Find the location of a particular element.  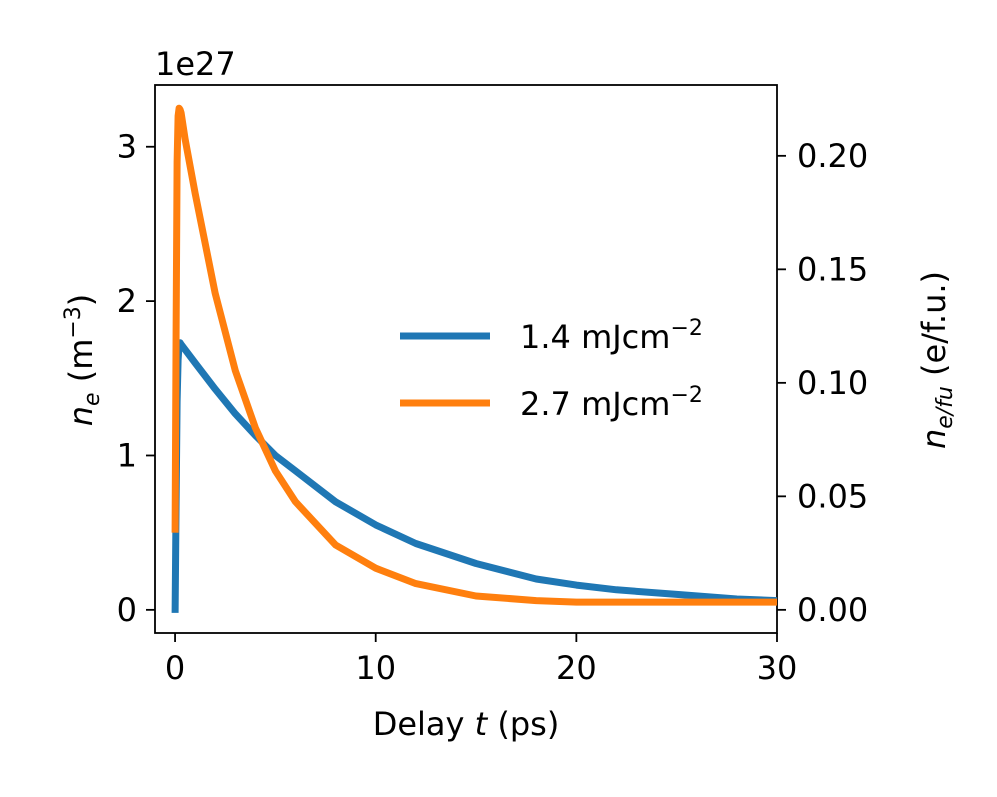

y-axis-label-exp: −3 is located at coordinates (73, 322).